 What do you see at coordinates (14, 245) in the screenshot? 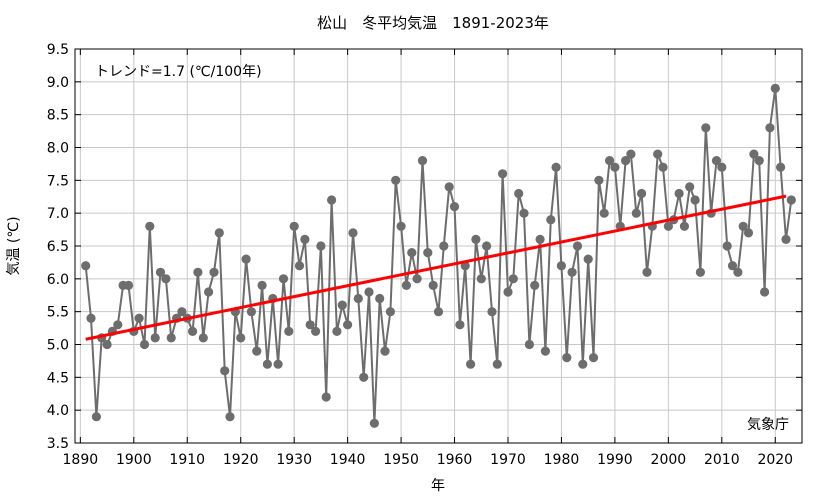
I see `y-axis-title: 気温 (℃)` at bounding box center [14, 245].